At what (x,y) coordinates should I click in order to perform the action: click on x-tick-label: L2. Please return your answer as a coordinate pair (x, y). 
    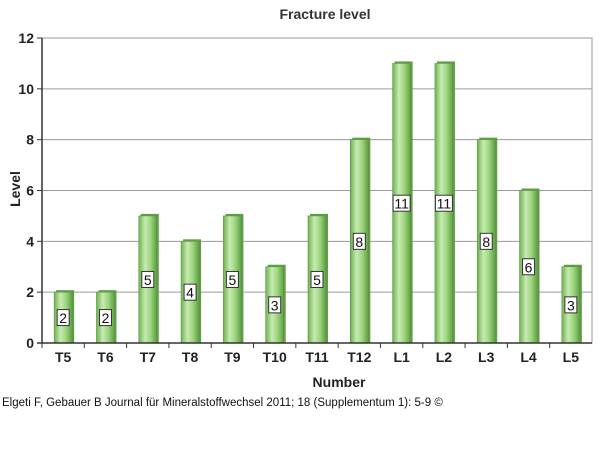
    Looking at the image, I should click on (444, 357).